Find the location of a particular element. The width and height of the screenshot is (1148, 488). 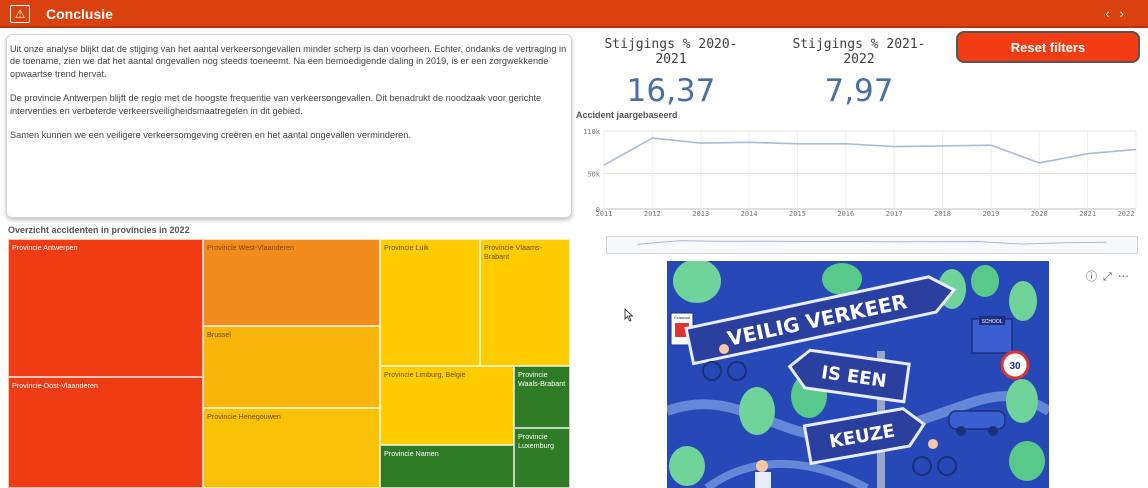

info-icon: ⓘ is located at coordinates (1094, 277).